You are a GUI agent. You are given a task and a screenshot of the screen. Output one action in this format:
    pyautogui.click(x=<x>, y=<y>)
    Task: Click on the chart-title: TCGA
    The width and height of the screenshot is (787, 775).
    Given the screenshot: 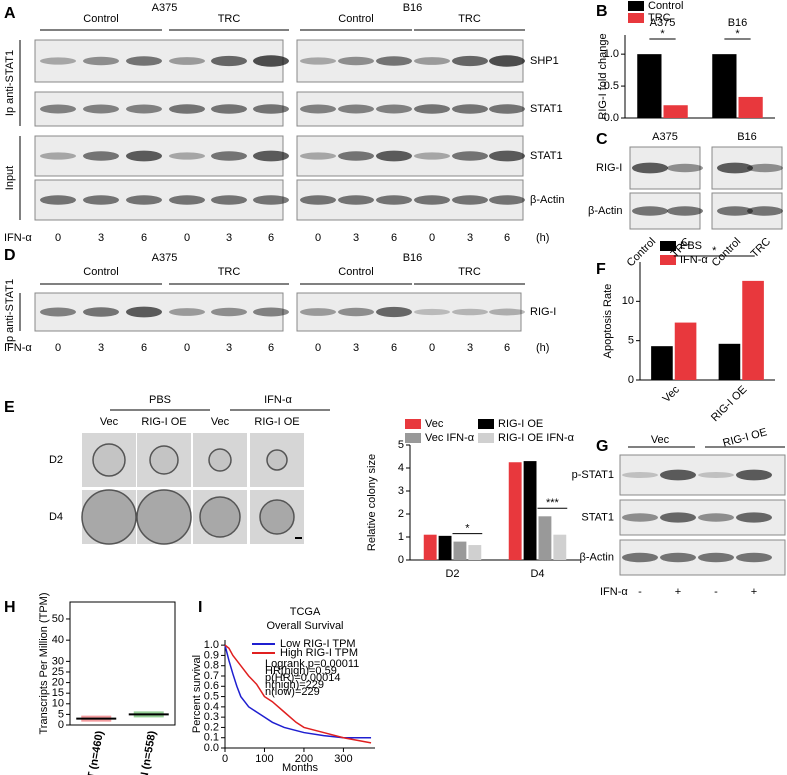 What is the action you would take?
    pyautogui.click(x=305, y=612)
    